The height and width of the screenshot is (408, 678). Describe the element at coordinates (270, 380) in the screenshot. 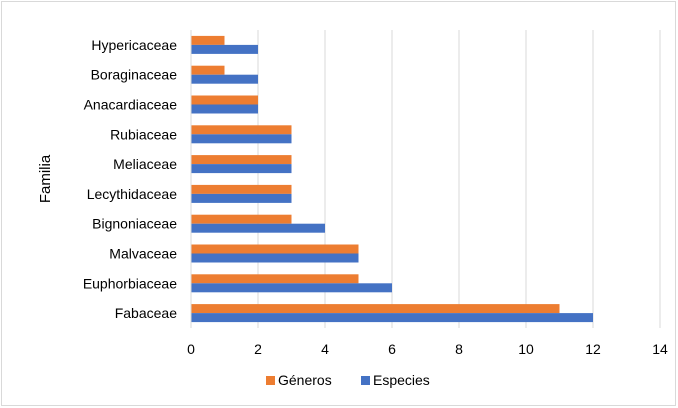

I see `legend-swatch-gneros` at that location.